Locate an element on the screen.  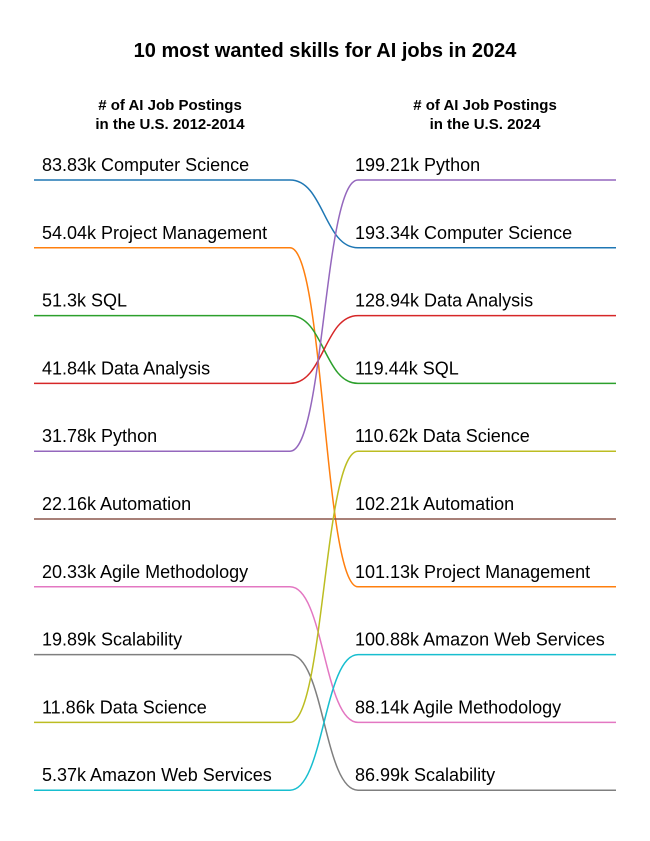
left-label-automation: 22.16k Automation is located at coordinates (116, 504).